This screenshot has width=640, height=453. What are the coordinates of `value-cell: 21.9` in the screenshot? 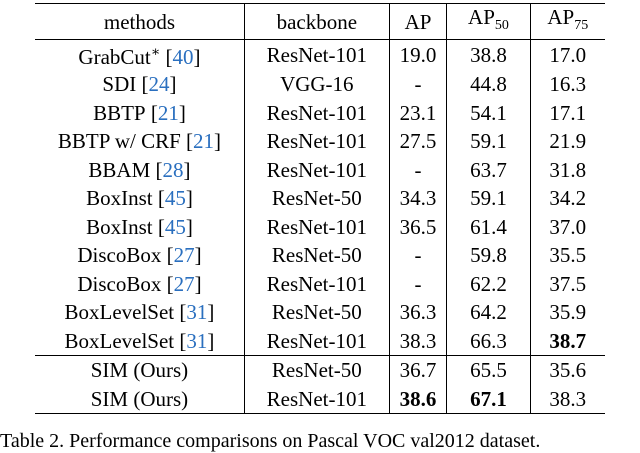 It's located at (567, 141).